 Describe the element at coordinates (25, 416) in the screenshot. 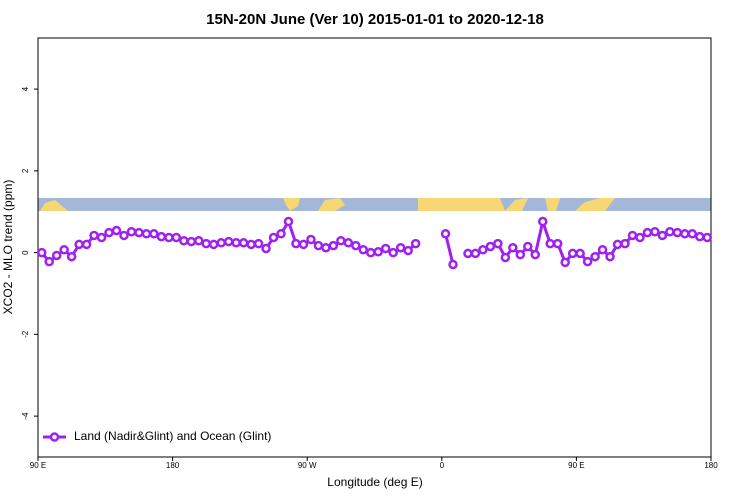

I see `y-tick-label: -4` at that location.